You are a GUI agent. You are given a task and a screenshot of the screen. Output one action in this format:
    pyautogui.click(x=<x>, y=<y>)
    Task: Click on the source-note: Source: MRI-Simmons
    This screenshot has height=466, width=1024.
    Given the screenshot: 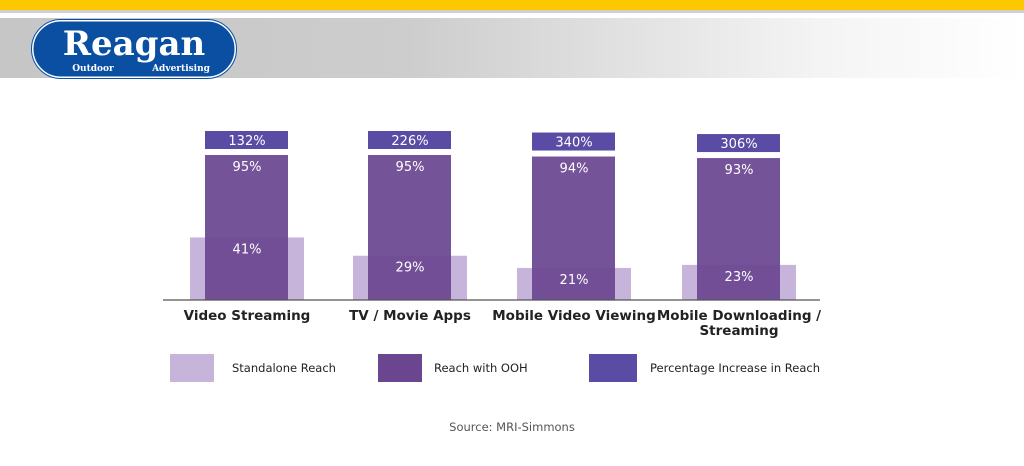 What is the action you would take?
    pyautogui.click(x=512, y=427)
    